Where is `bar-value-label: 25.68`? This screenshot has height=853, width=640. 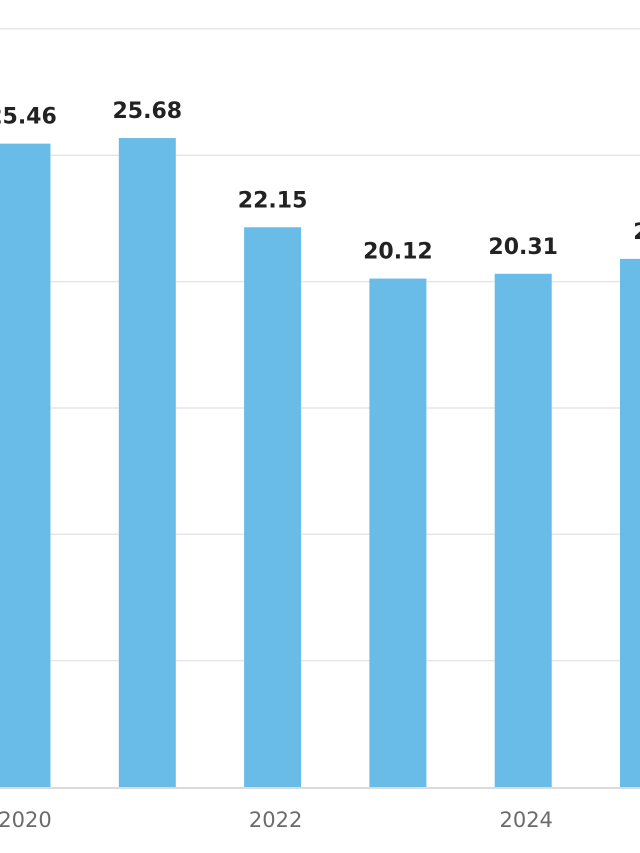
bar-value-label: 25.68 is located at coordinates (148, 111).